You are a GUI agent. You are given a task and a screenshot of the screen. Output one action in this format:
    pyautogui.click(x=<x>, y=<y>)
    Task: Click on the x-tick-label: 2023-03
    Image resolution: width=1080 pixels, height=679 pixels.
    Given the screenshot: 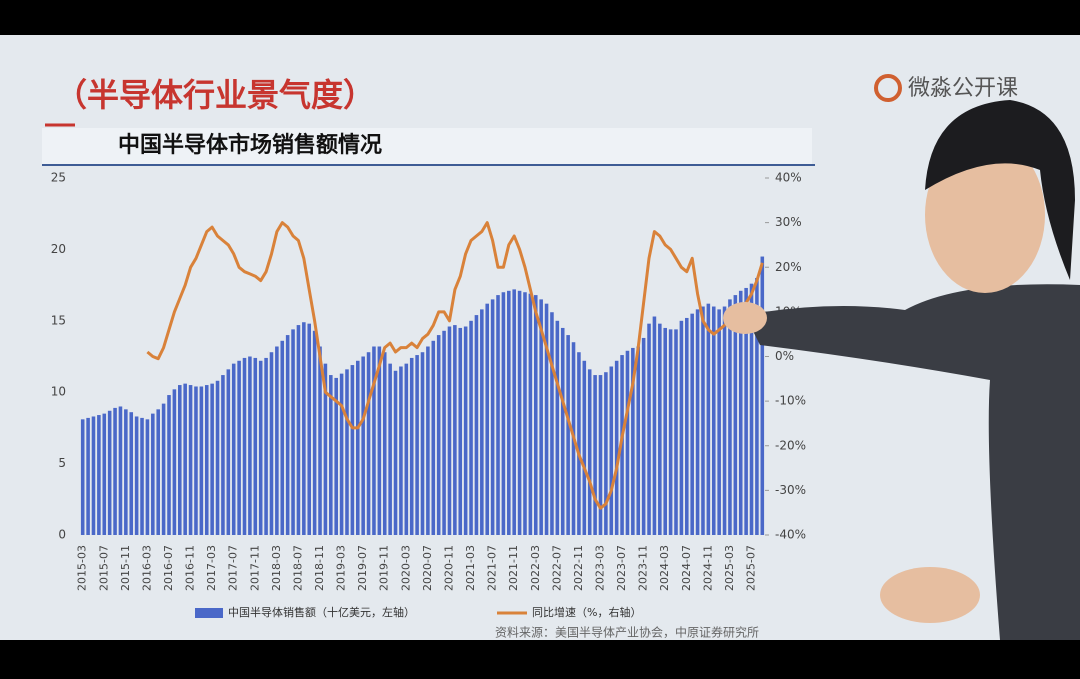 What is the action you would take?
    pyautogui.click(x=599, y=568)
    